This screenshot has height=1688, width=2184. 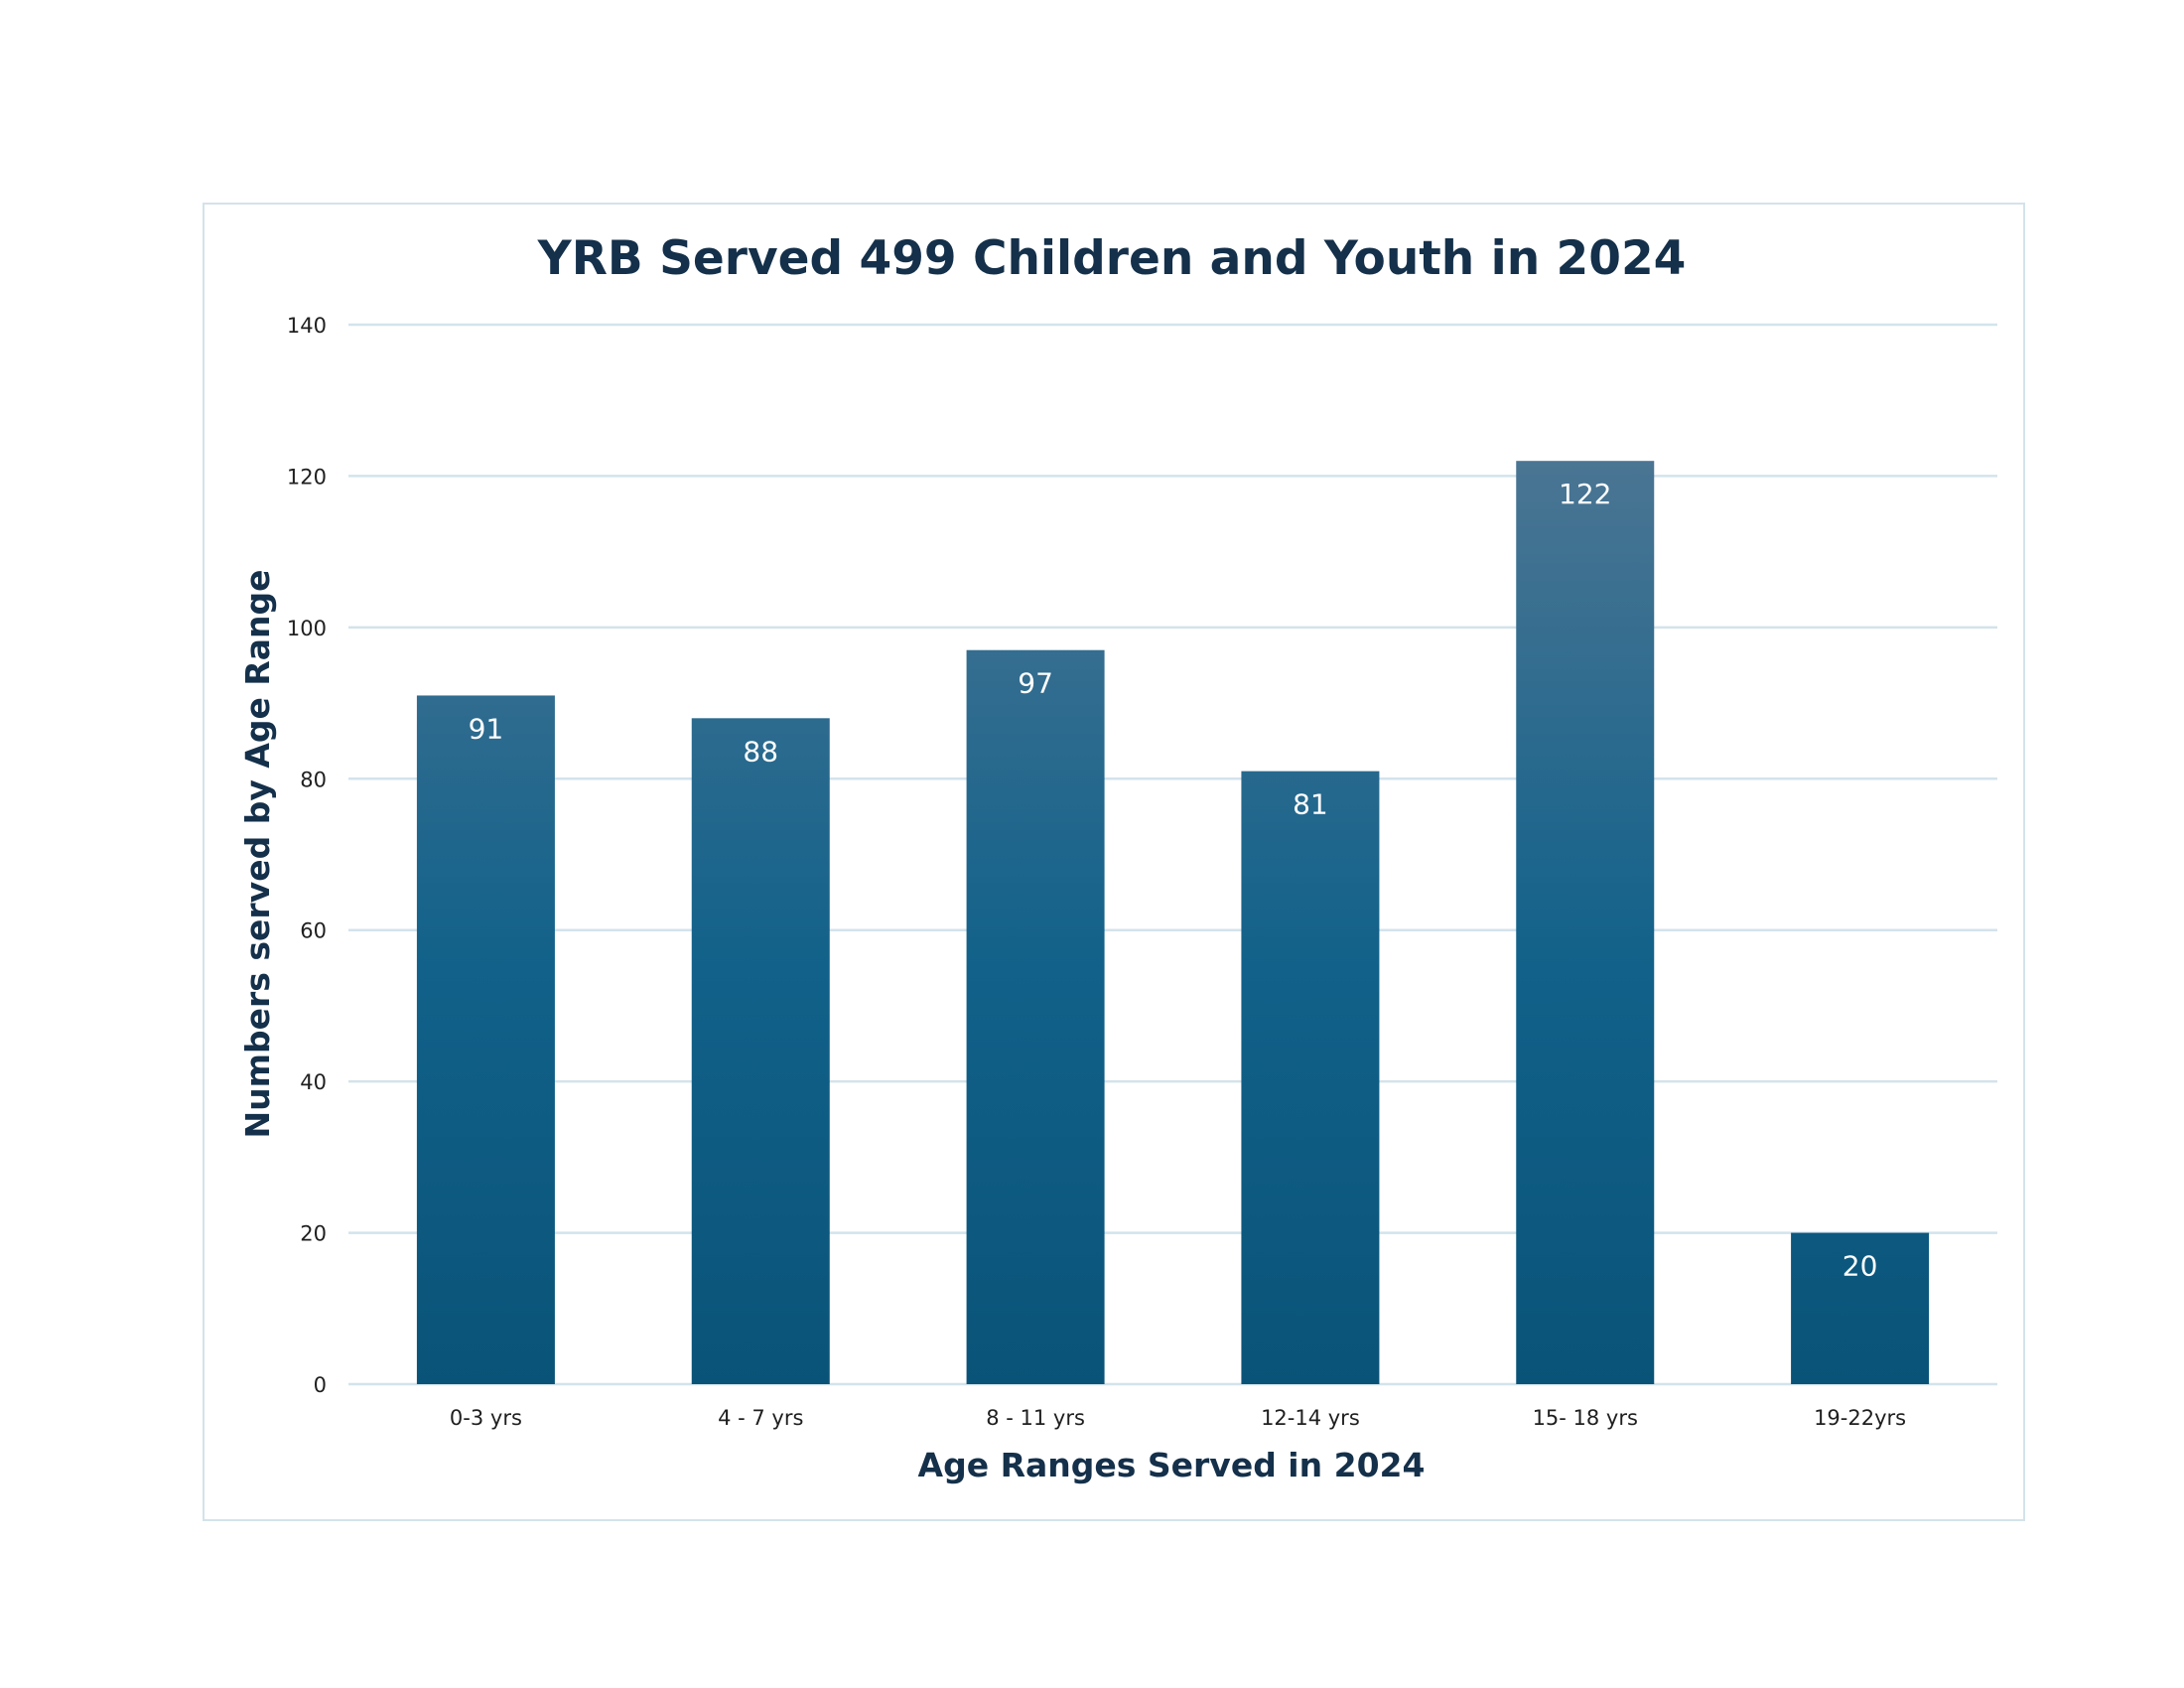 I want to click on data-label: 81, so click(x=1310, y=804).